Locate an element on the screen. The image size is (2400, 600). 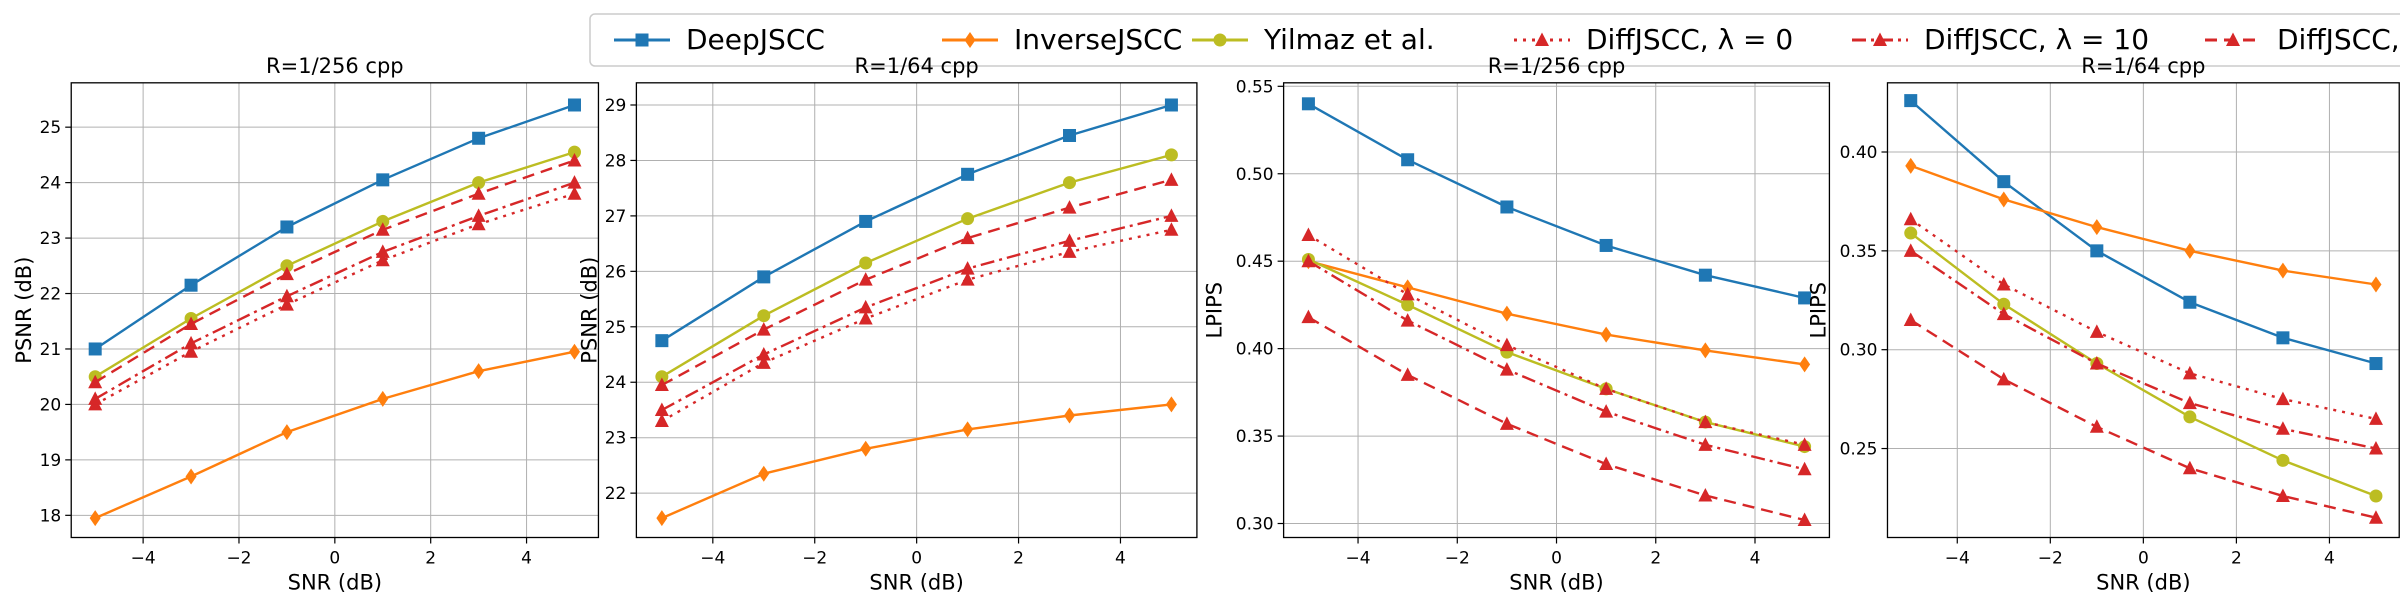
y-tick-label: 0.25 is located at coordinates (1859, 450).